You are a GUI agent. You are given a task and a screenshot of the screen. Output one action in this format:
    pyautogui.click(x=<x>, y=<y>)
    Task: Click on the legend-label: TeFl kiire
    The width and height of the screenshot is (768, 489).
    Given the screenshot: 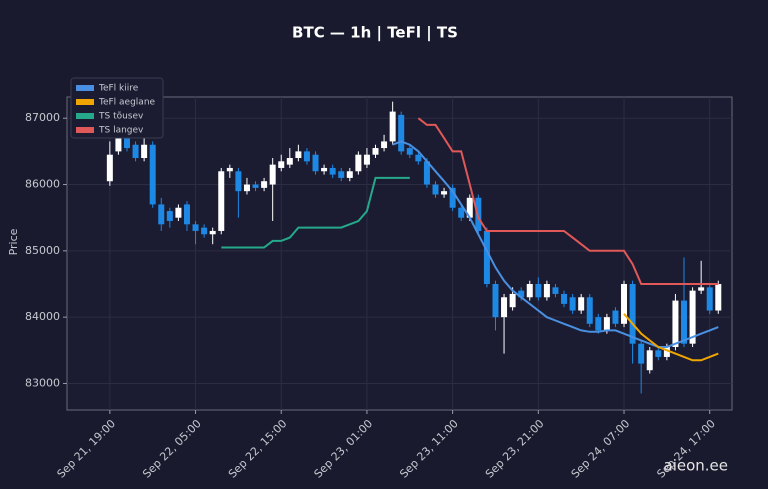 What is the action you would take?
    pyautogui.click(x=118, y=89)
    